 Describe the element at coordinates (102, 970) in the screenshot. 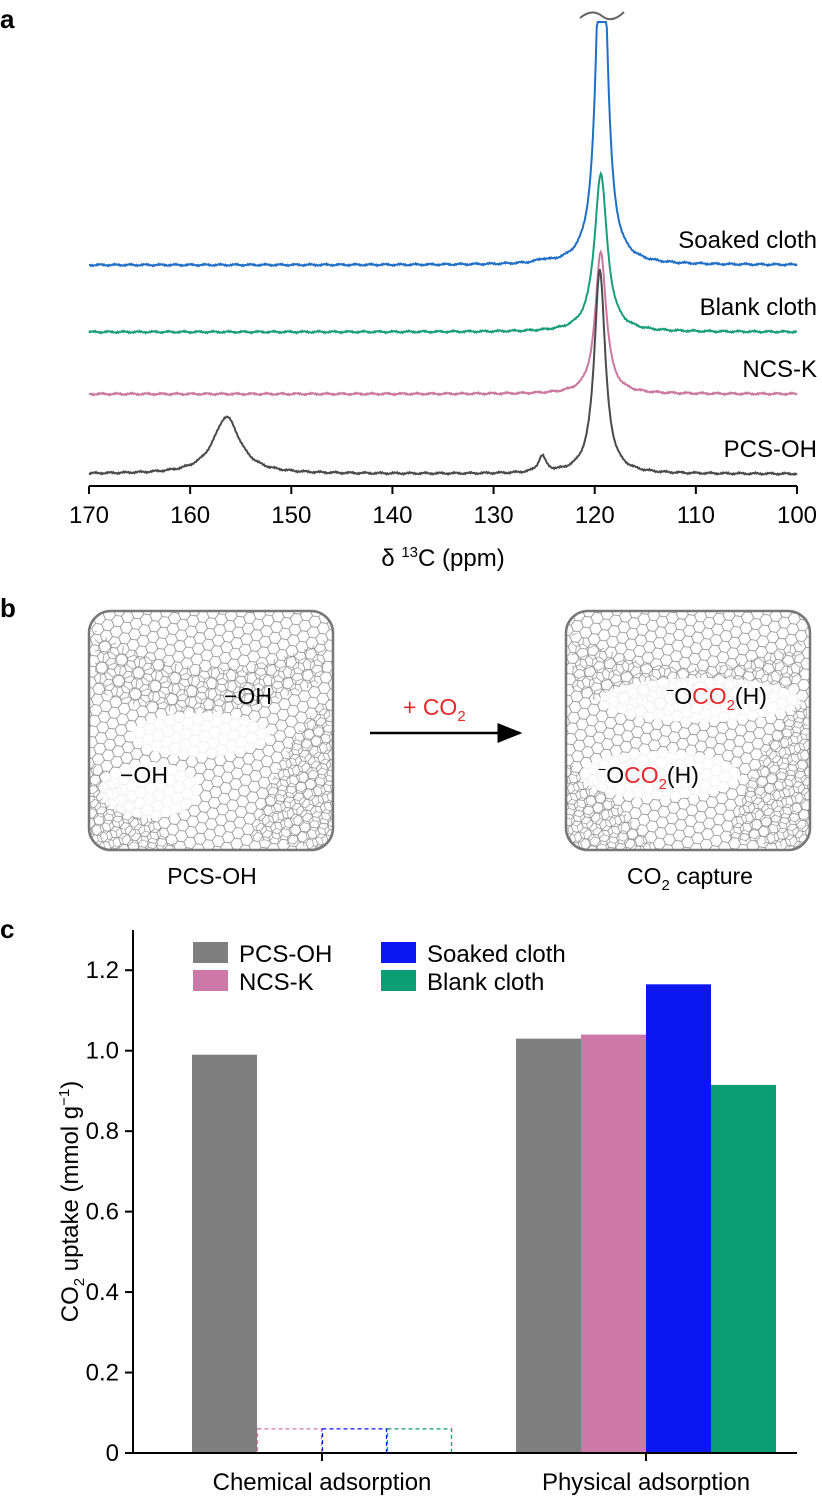

I see `y-tick-label: 1.2` at that location.